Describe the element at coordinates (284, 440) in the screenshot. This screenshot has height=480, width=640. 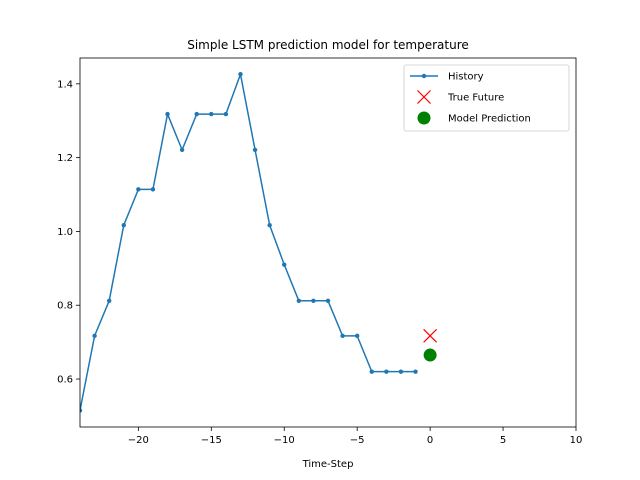
I see `x-tick-label: −10` at that location.